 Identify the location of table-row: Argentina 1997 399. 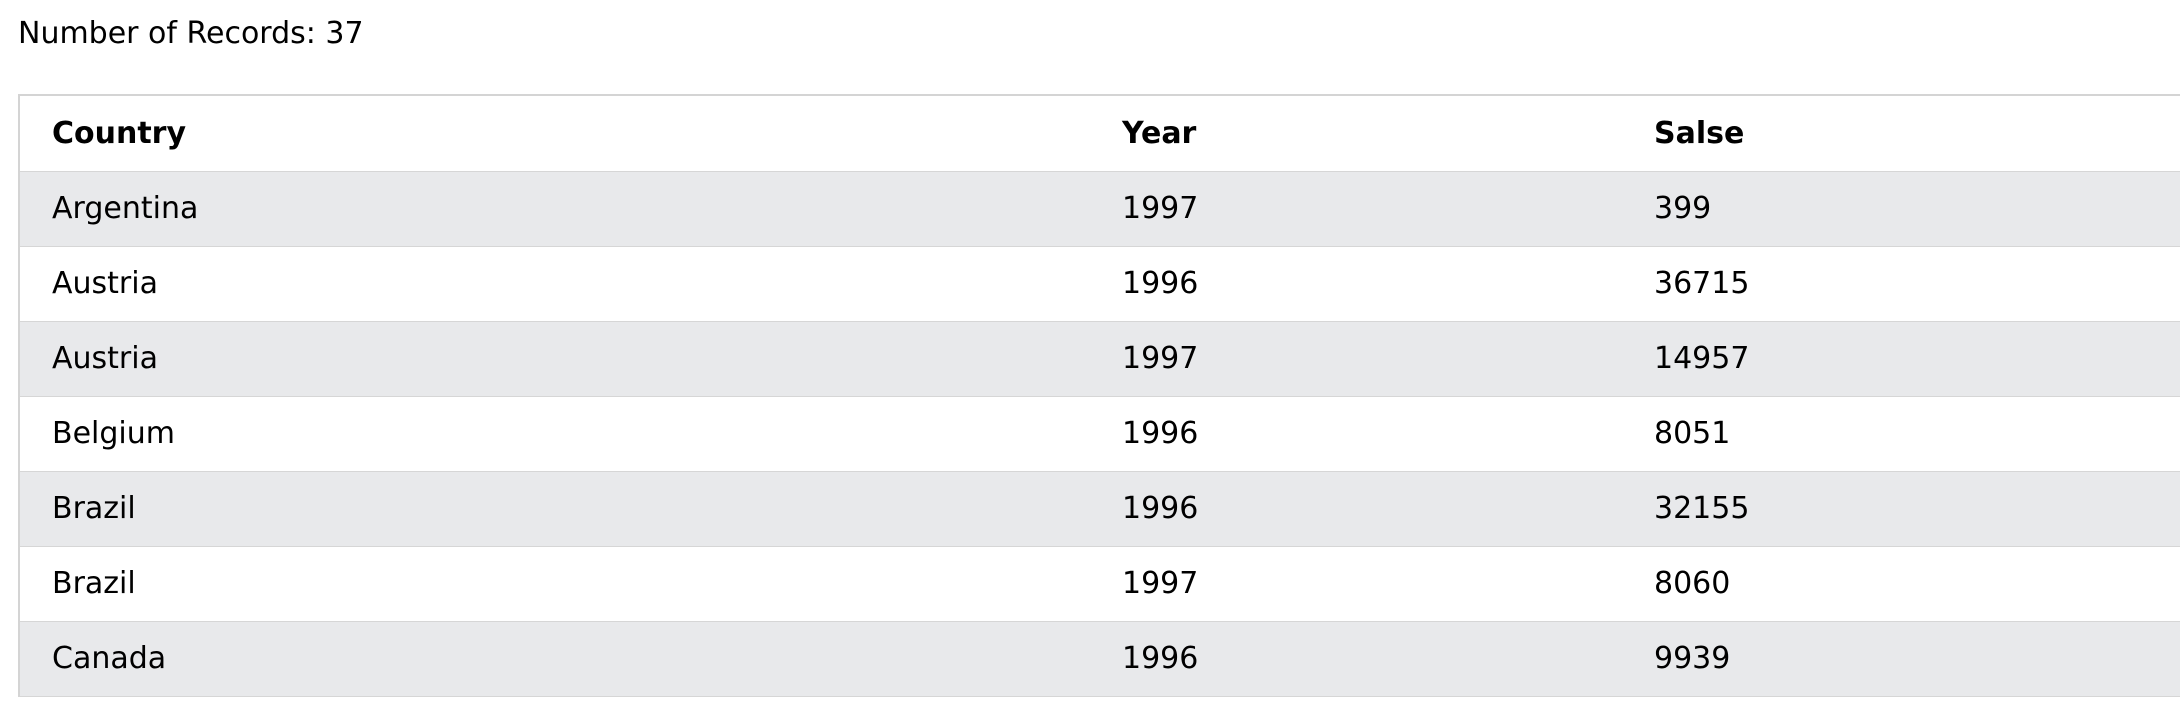
(1100, 209).